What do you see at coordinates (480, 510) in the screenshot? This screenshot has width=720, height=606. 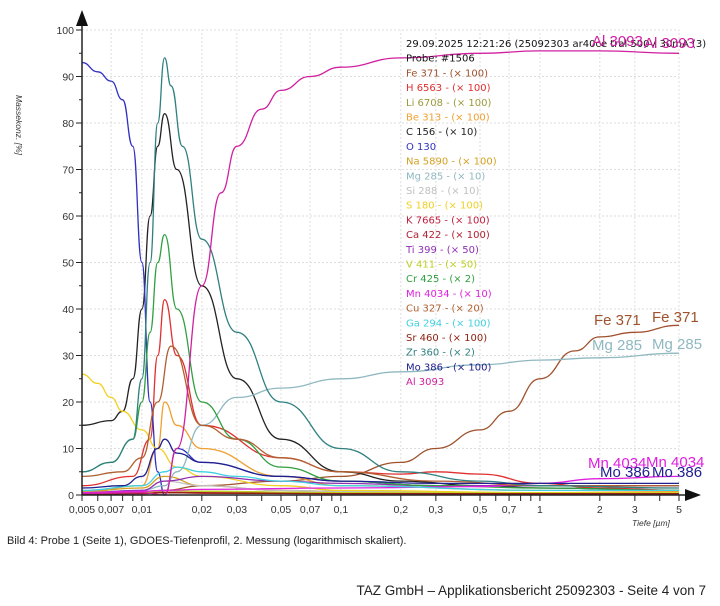 I see `x-tick-label: 0,5` at bounding box center [480, 510].